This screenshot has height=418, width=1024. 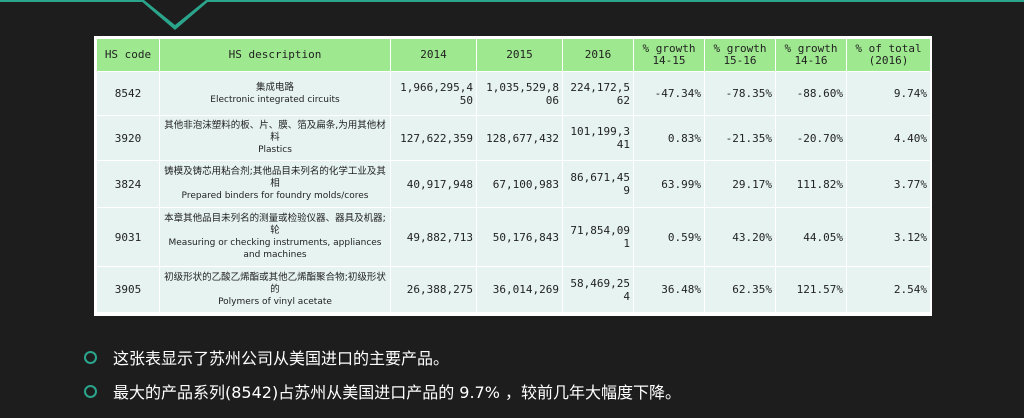 What do you see at coordinates (888, 55) in the screenshot?
I see `header-percent-of-total: % of total (2016)` at bounding box center [888, 55].